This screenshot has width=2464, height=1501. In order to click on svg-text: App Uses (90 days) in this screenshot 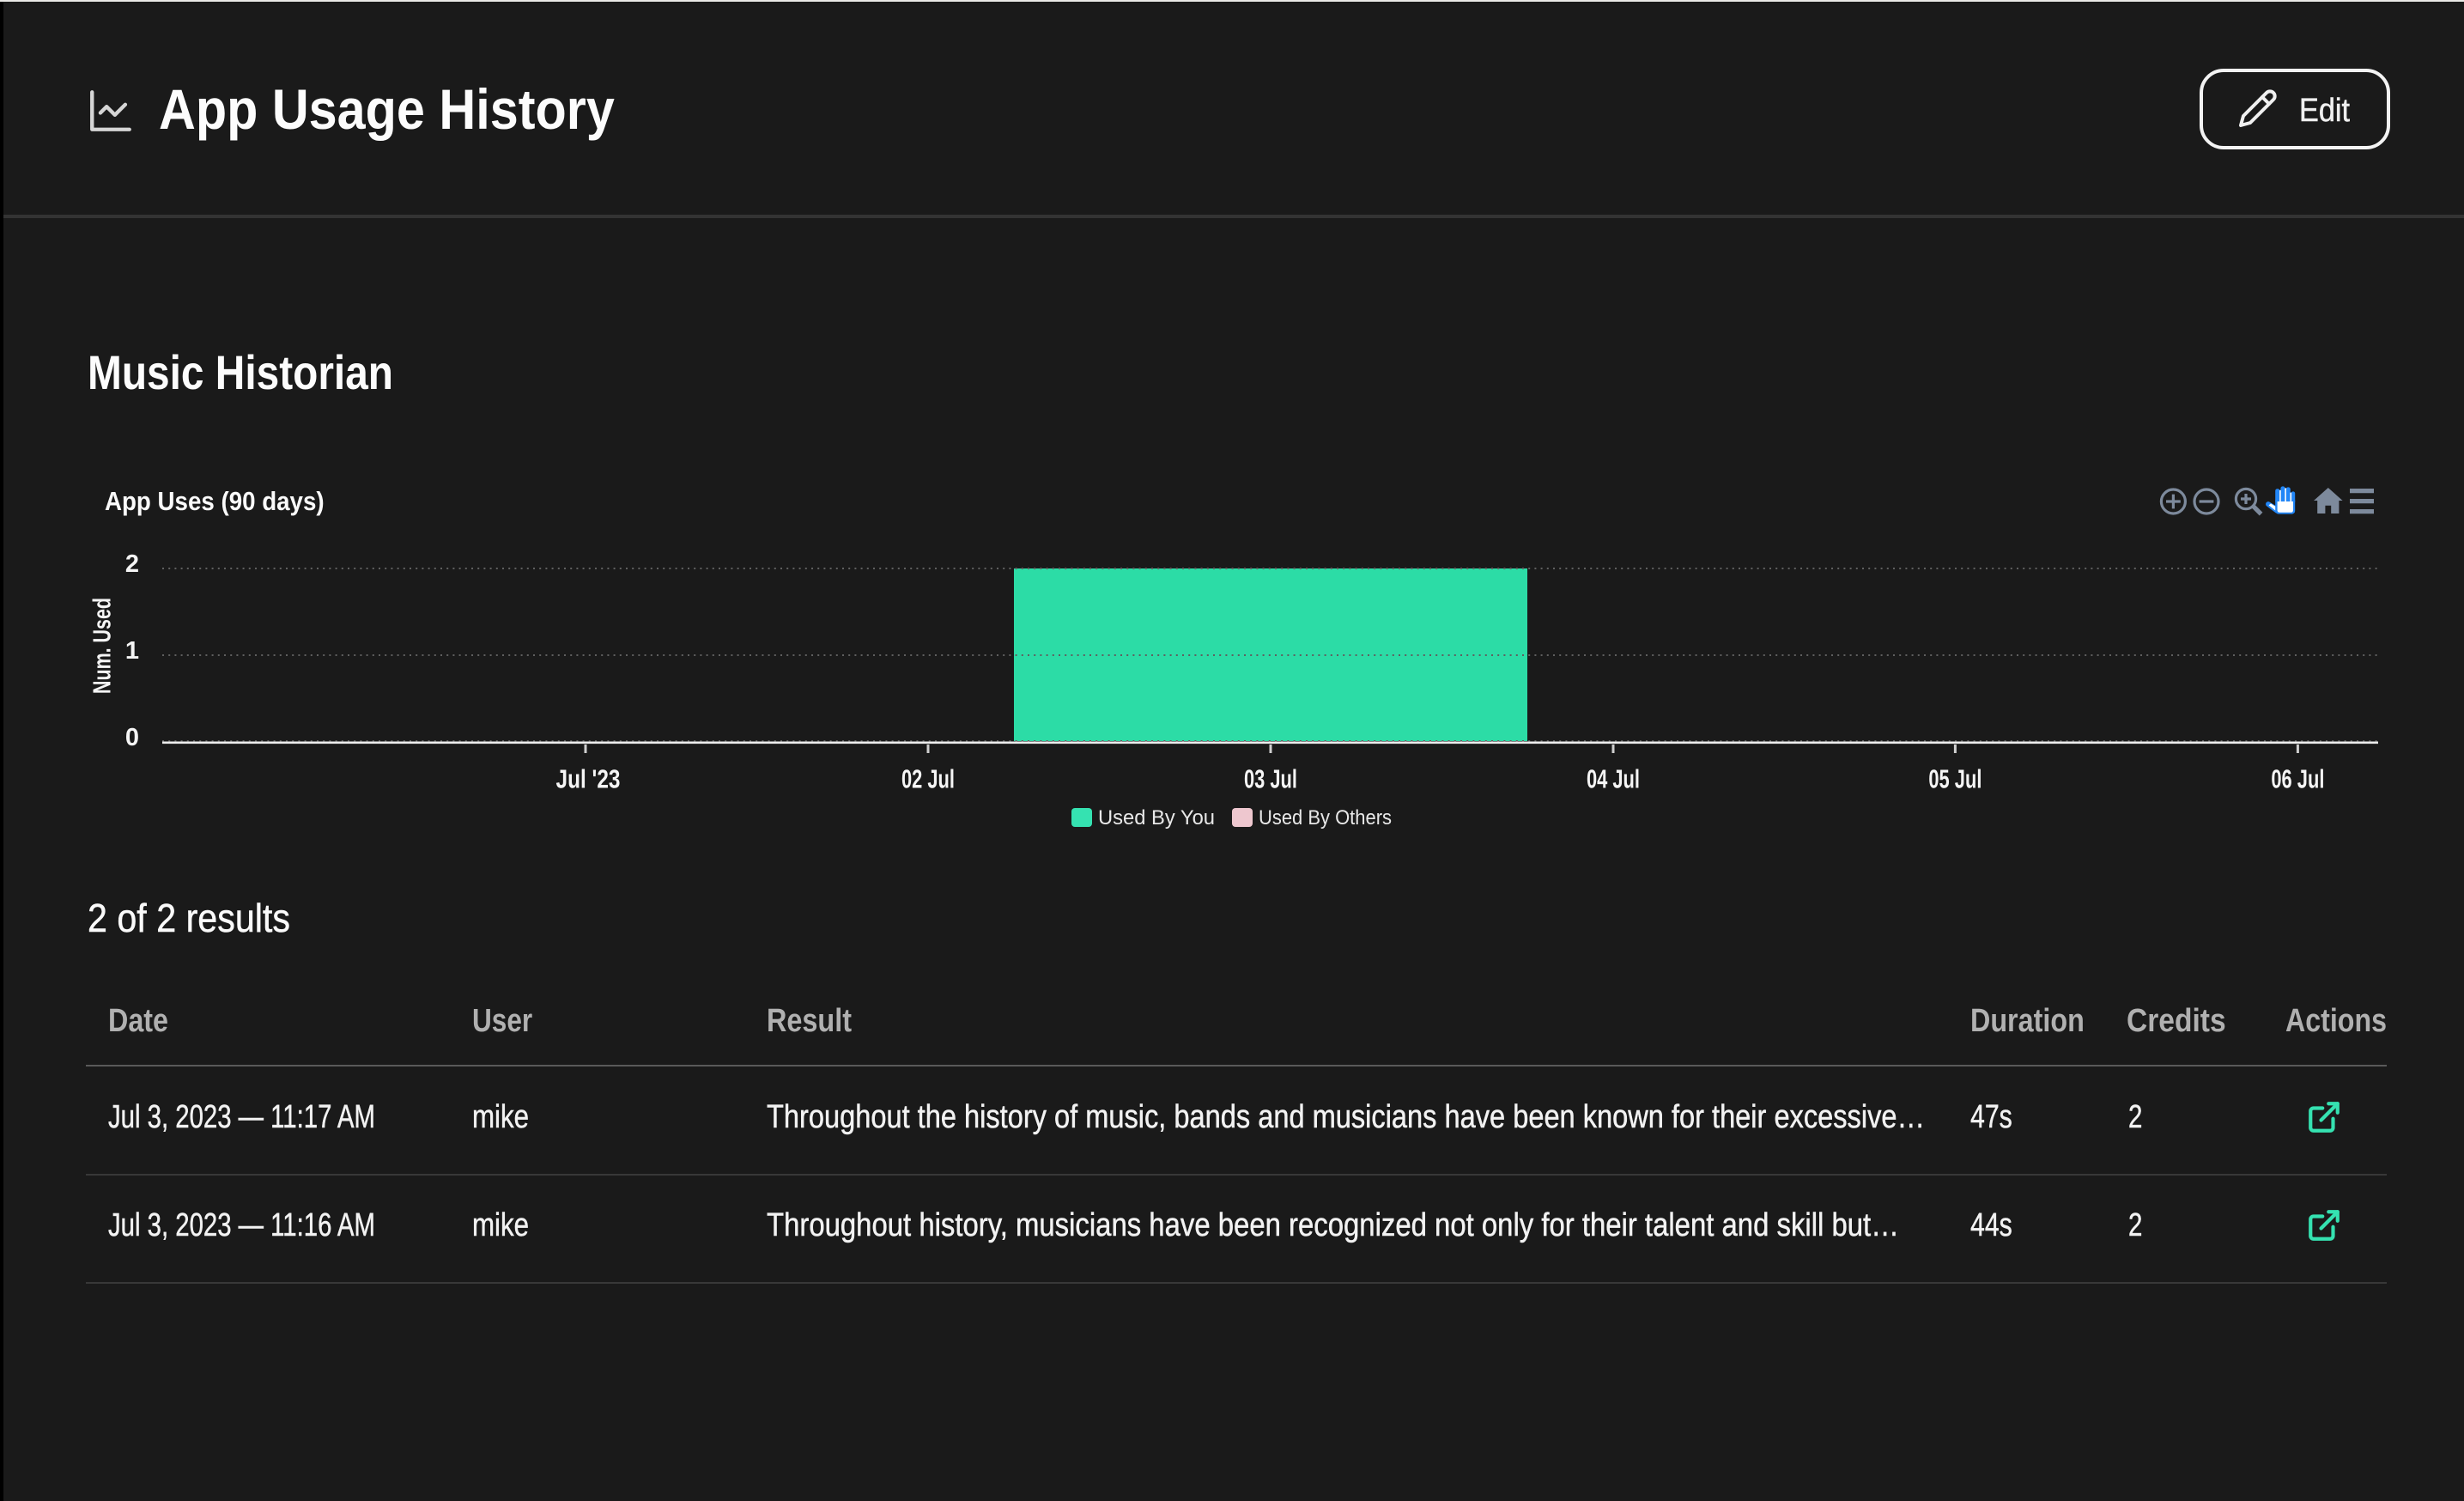, I will do `click(215, 501)`.